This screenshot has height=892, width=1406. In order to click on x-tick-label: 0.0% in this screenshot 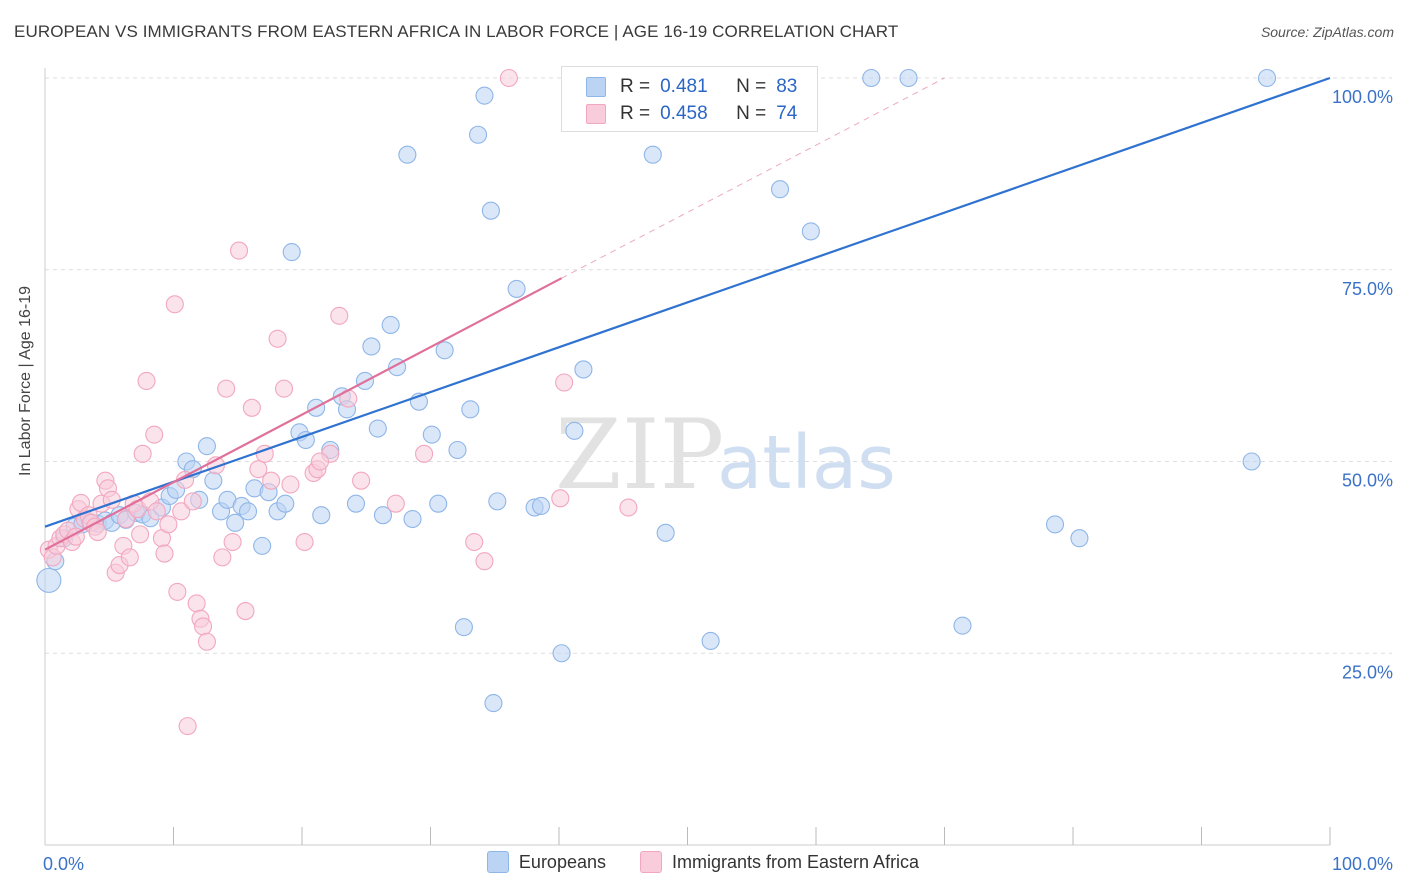, I will do `click(63, 864)`.